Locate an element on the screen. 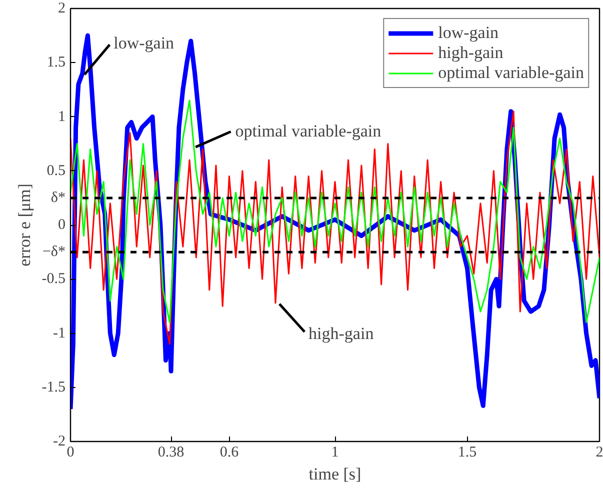 This screenshot has height=491, width=603. x-tick-label: 1 is located at coordinates (335, 452).